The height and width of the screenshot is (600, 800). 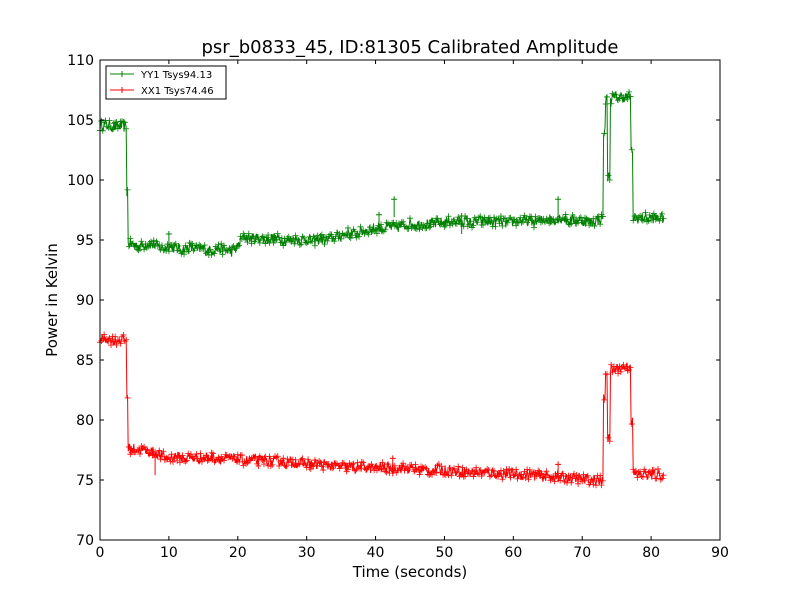 I want to click on y-tick-label: 95, so click(x=85, y=241).